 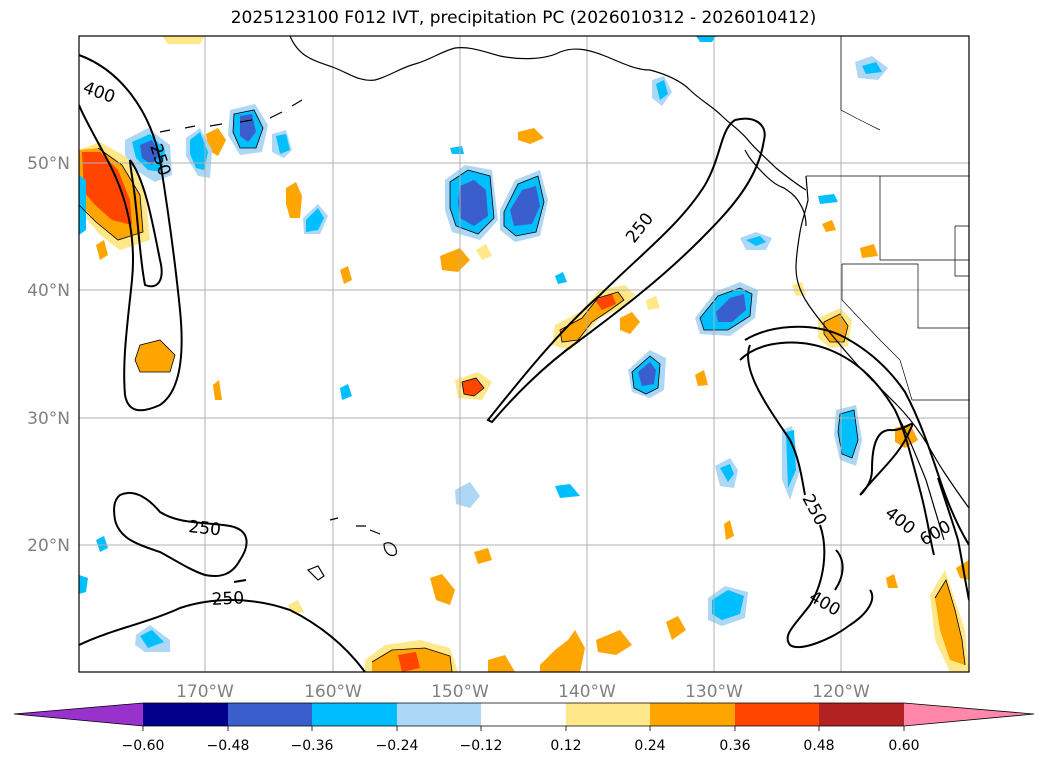 What do you see at coordinates (48, 546) in the screenshot?
I see `lat-label: 20°N` at bounding box center [48, 546].